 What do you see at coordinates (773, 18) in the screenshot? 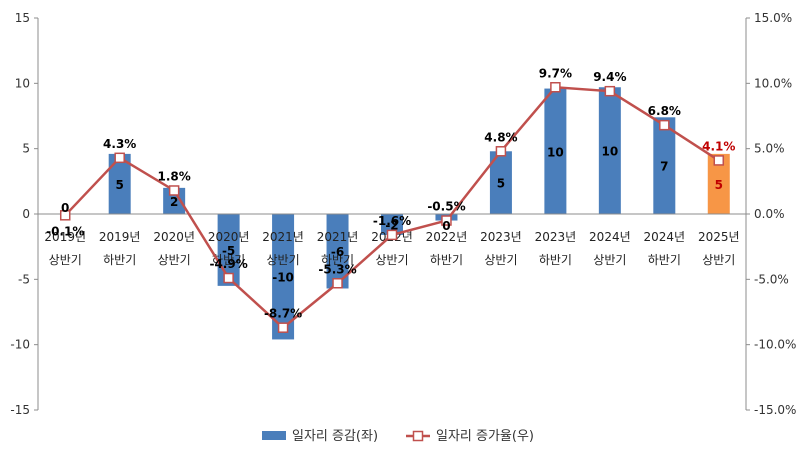
I see `right-tick-label: 15.0%` at bounding box center [773, 18].